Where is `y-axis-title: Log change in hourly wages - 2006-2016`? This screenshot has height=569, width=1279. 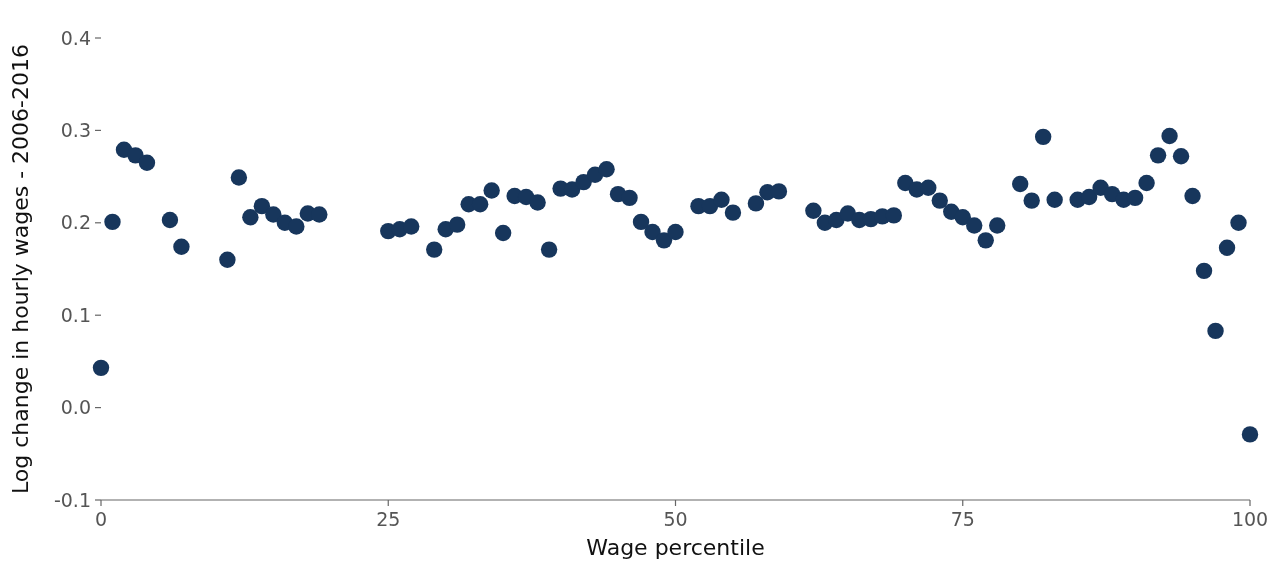
y-axis-title: Log change in hourly wages - 2006-2016 is located at coordinates (20, 269).